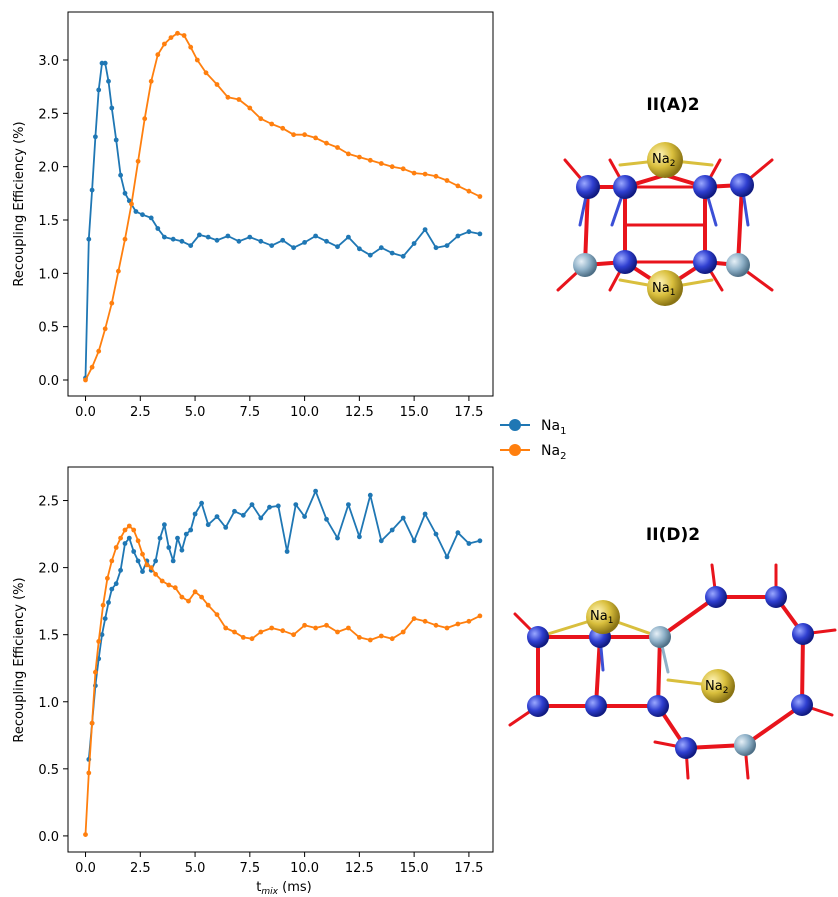 This screenshot has height=897, width=838. I want to click on x-tick-label: 5.0, so click(195, 868).